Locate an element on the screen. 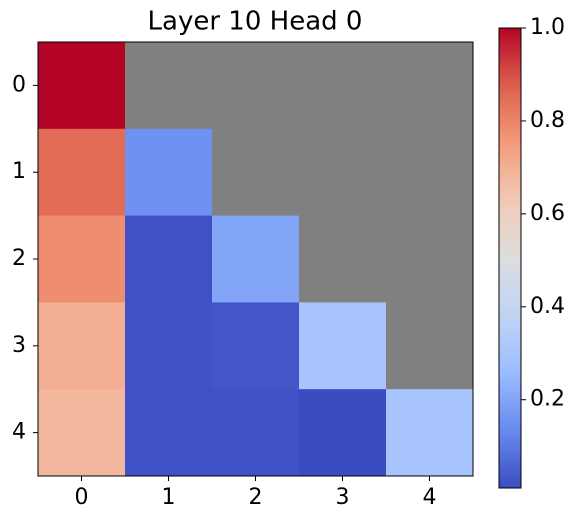  chart-title: Layer 10 Head 0 is located at coordinates (255, 22).